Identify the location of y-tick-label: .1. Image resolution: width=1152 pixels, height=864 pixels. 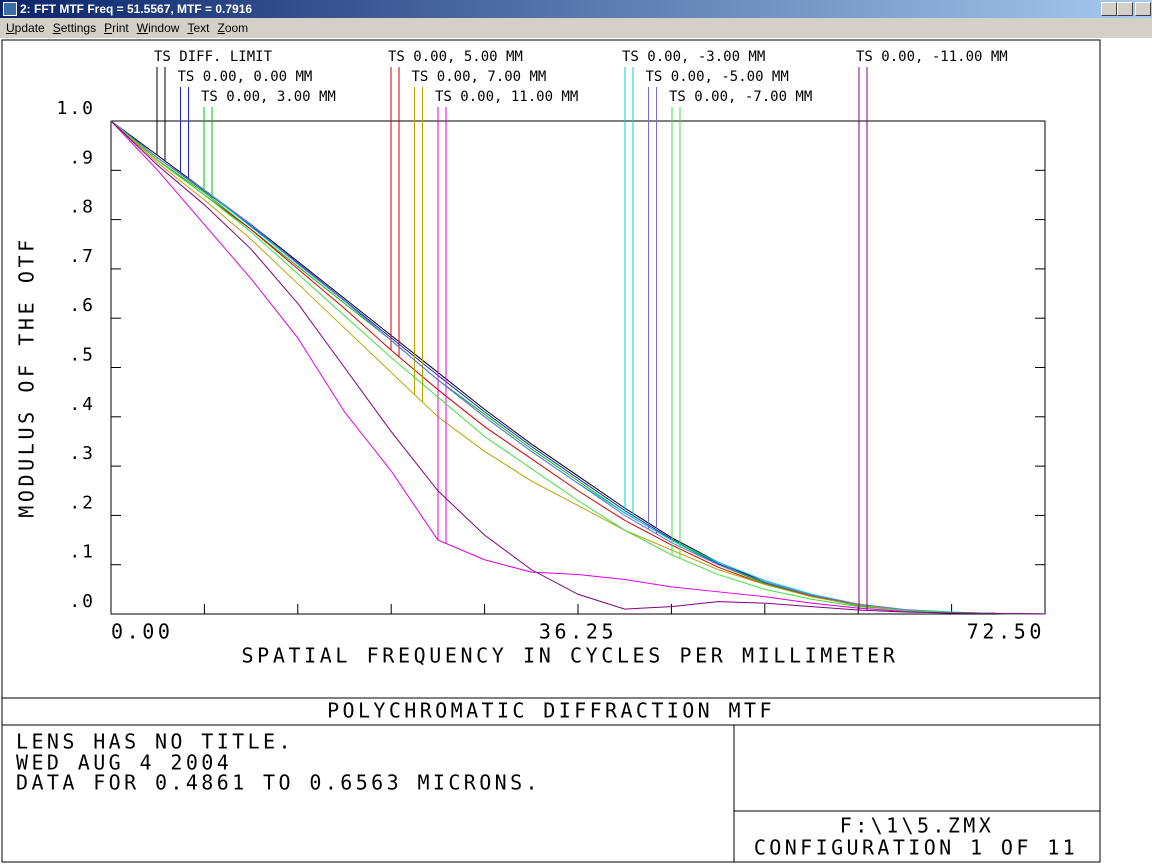
(82, 552).